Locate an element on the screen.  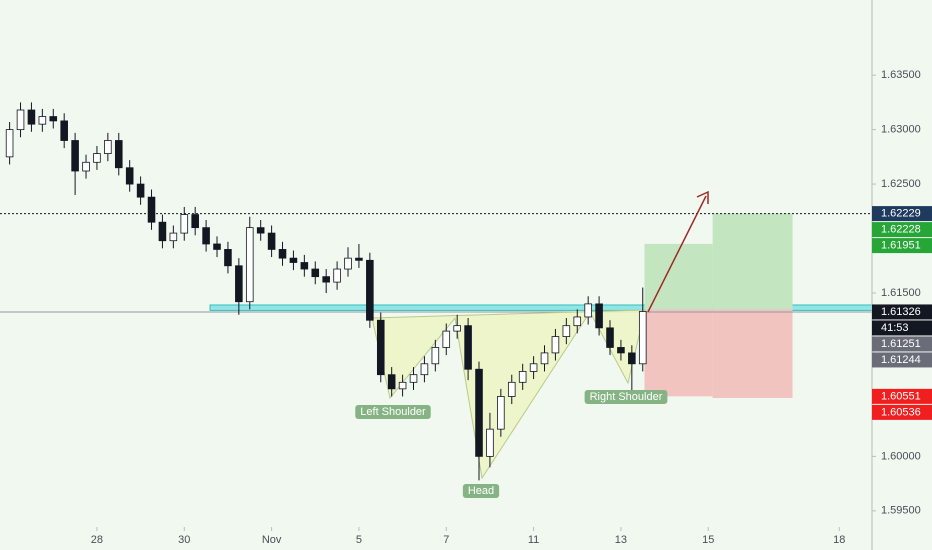
x-tick-label: 30 is located at coordinates (184, 540).